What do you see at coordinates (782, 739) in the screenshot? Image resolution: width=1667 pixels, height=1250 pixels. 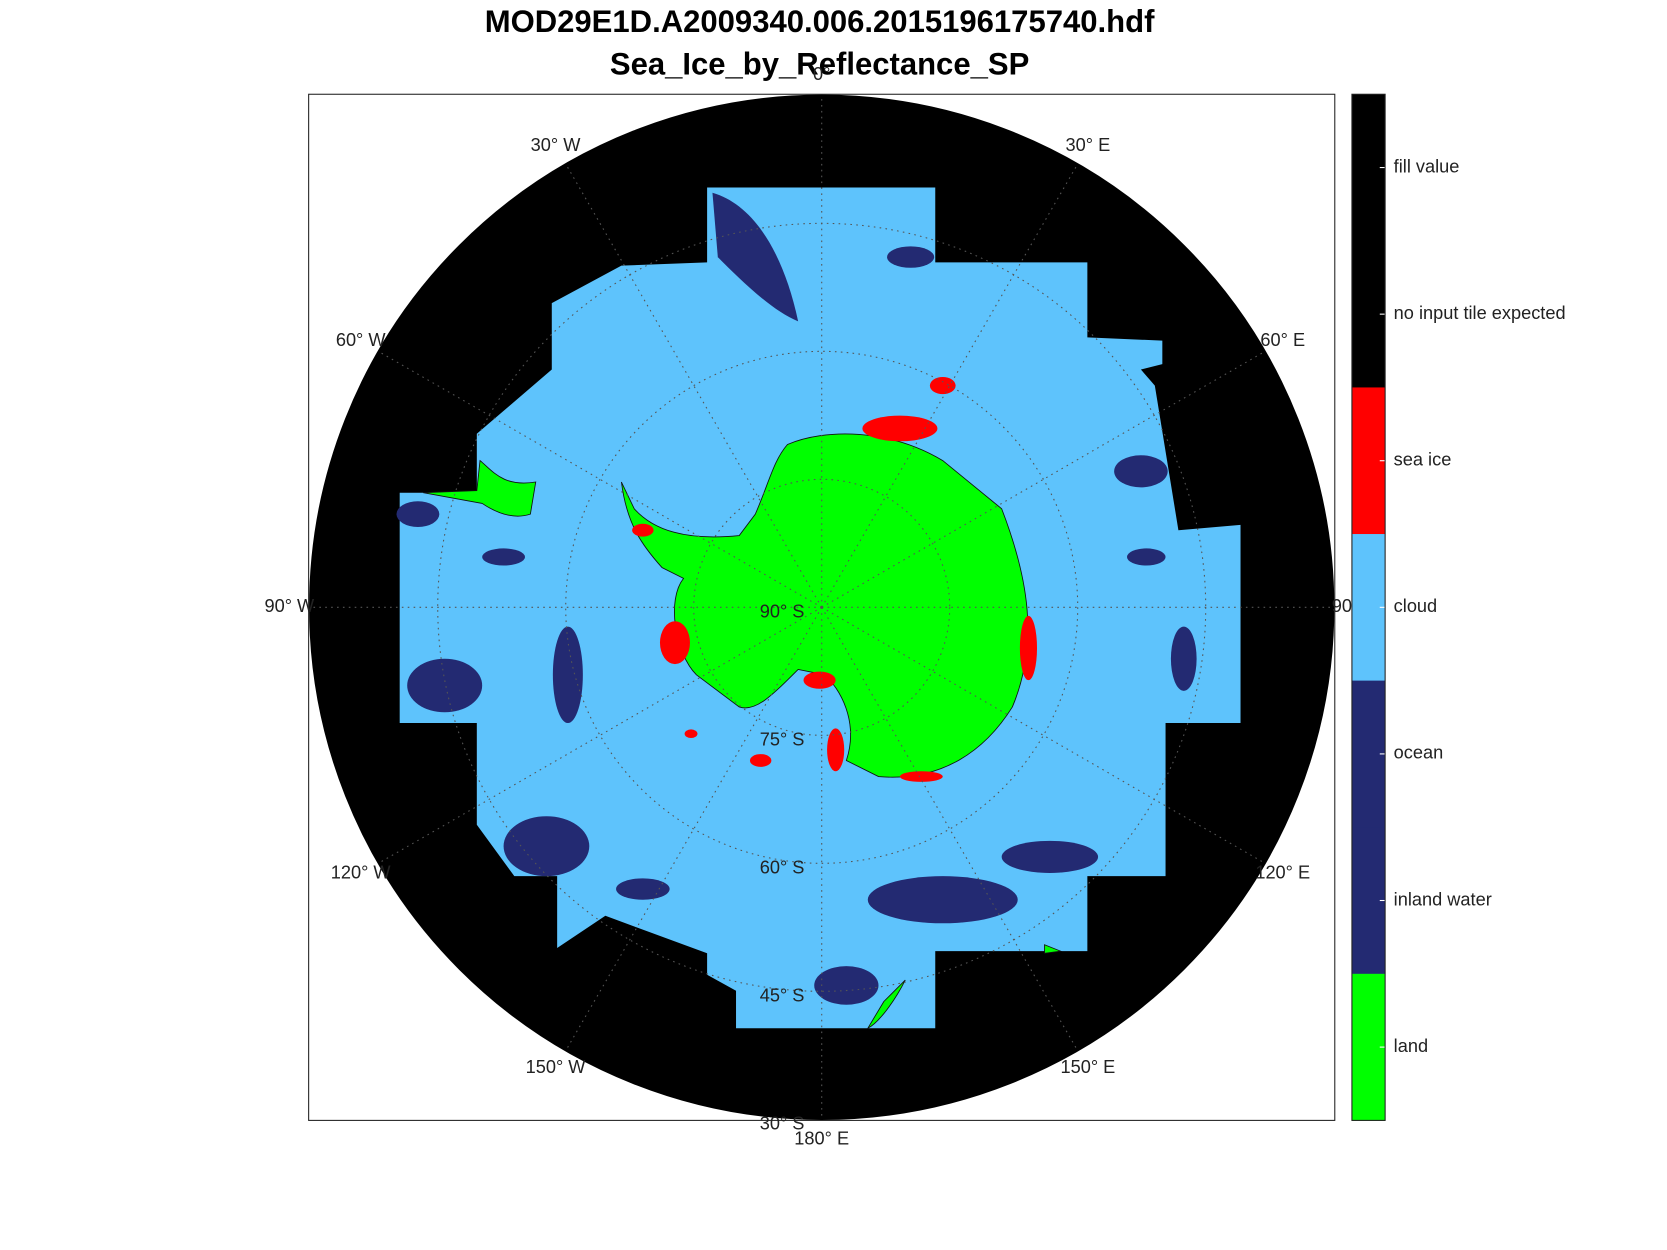 I see `latitude-label: 75° S` at bounding box center [782, 739].